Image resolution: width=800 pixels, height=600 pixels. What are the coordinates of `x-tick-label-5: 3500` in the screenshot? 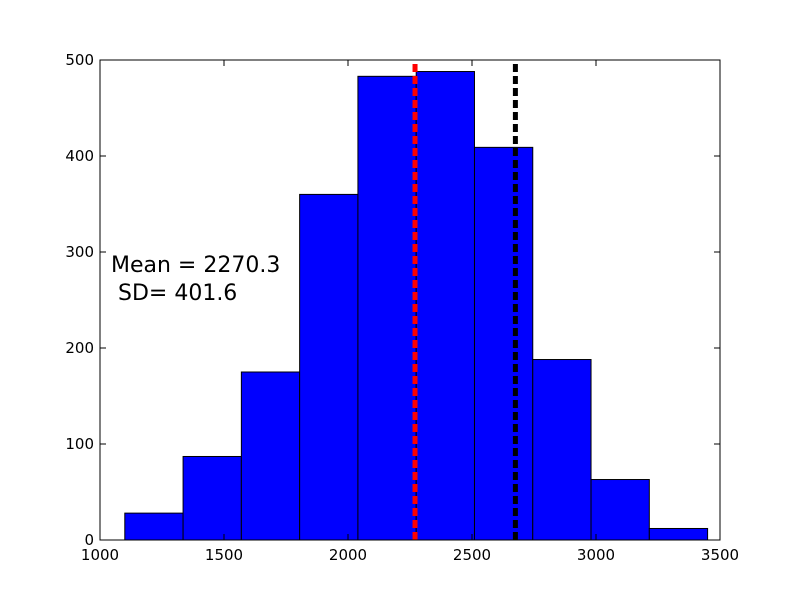 It's located at (720, 555).